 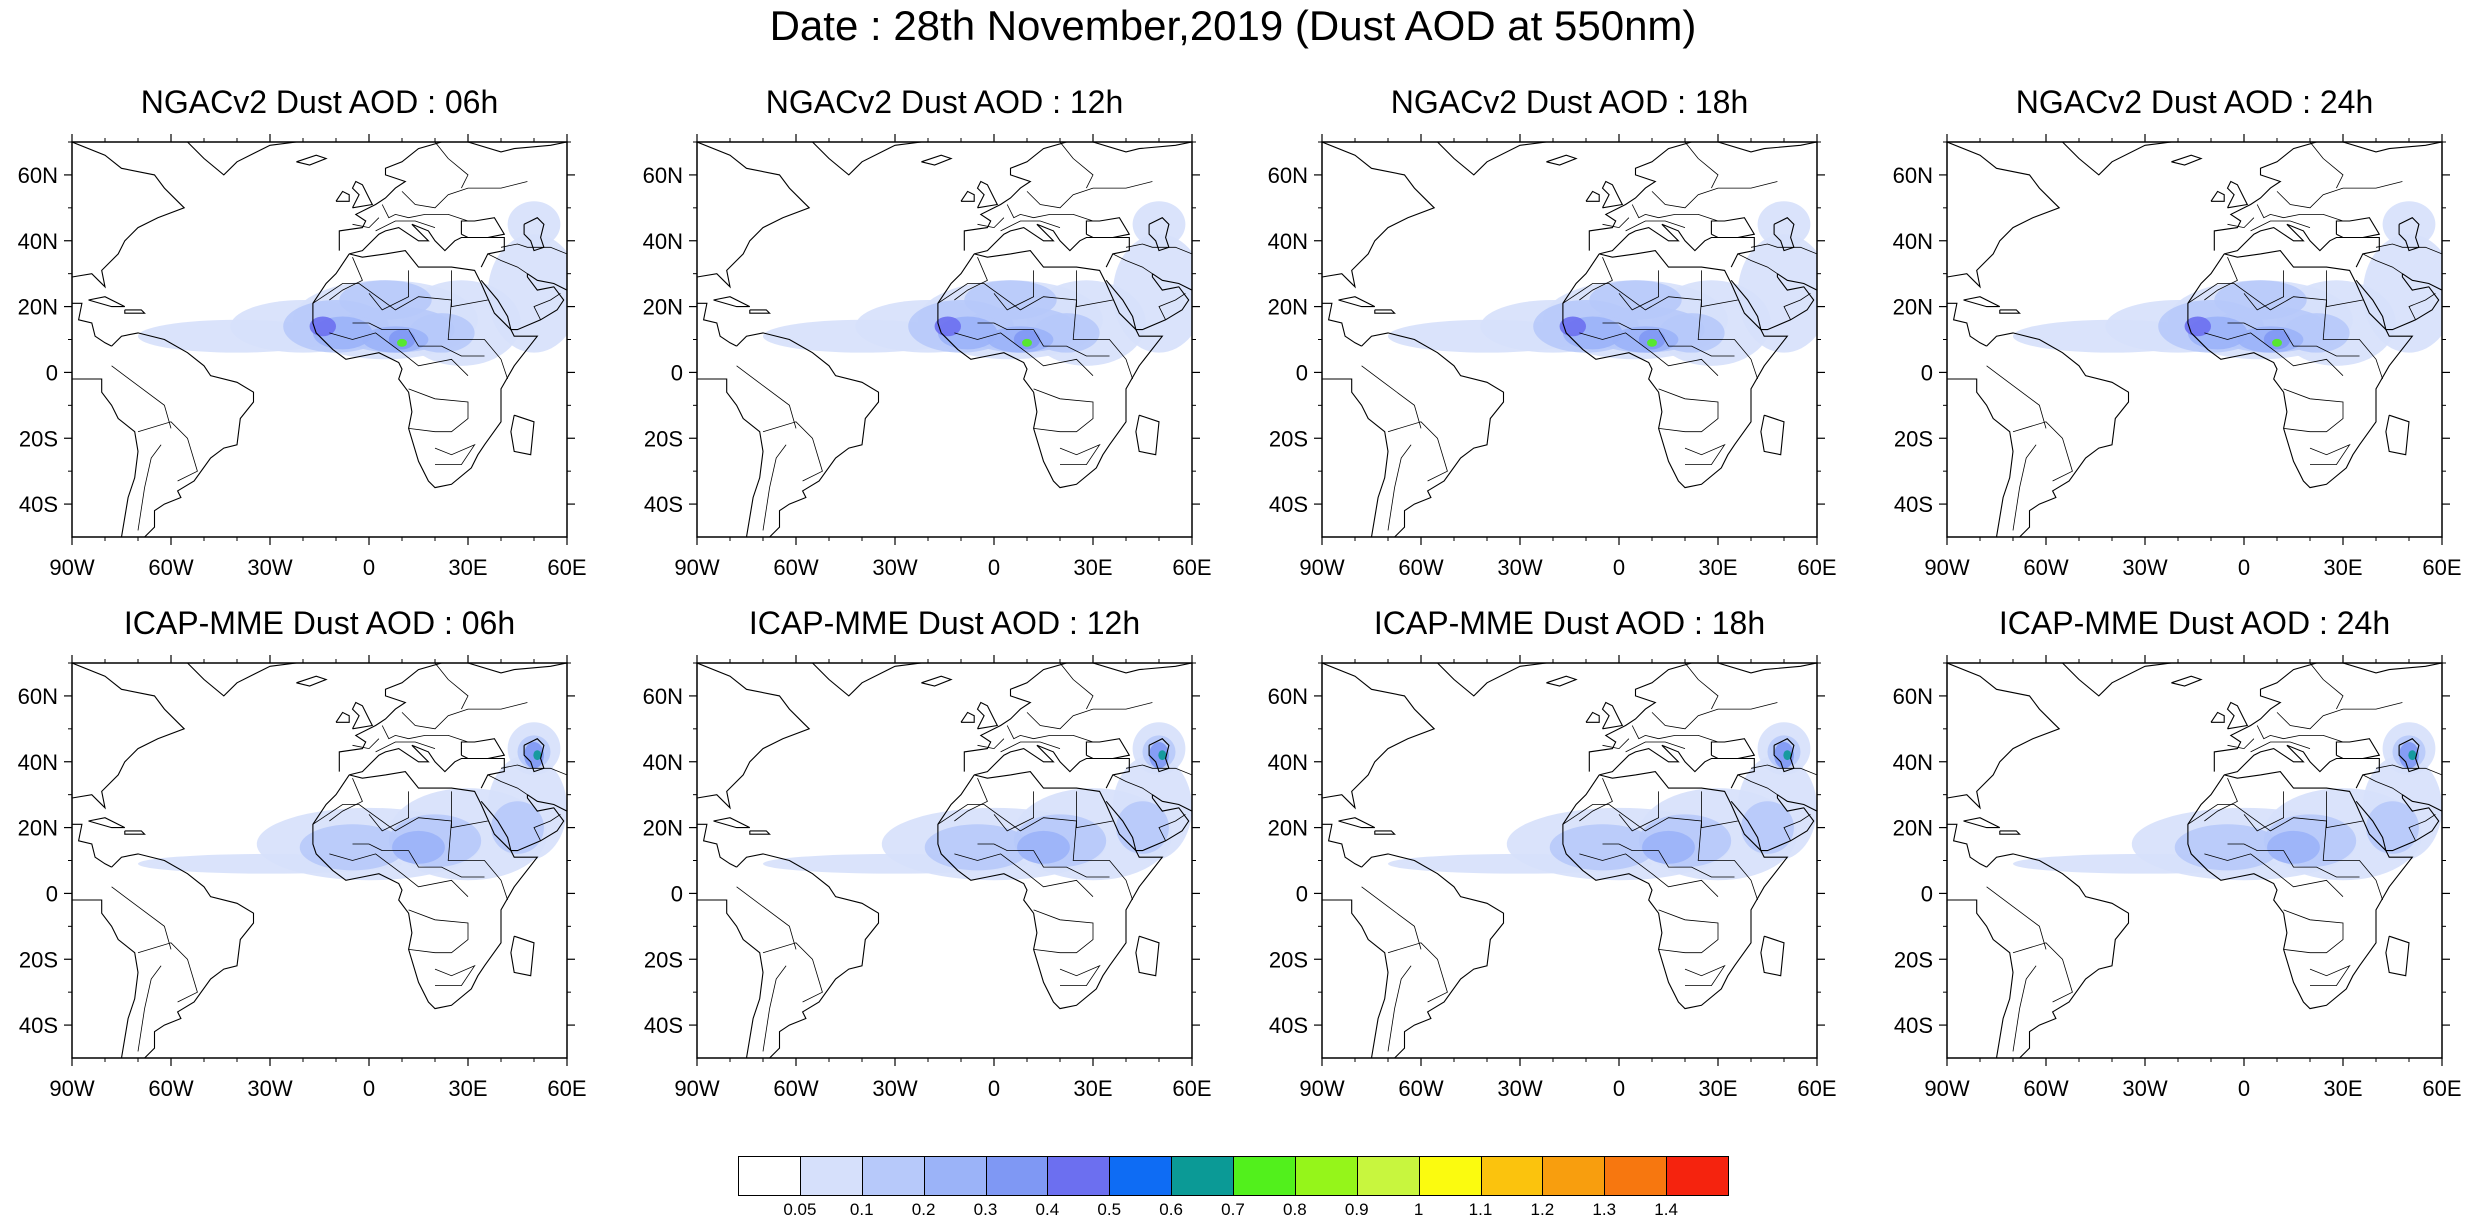 What do you see at coordinates (944, 102) in the screenshot?
I see `panel-title: NGACv2 Dust AOD : 12h` at bounding box center [944, 102].